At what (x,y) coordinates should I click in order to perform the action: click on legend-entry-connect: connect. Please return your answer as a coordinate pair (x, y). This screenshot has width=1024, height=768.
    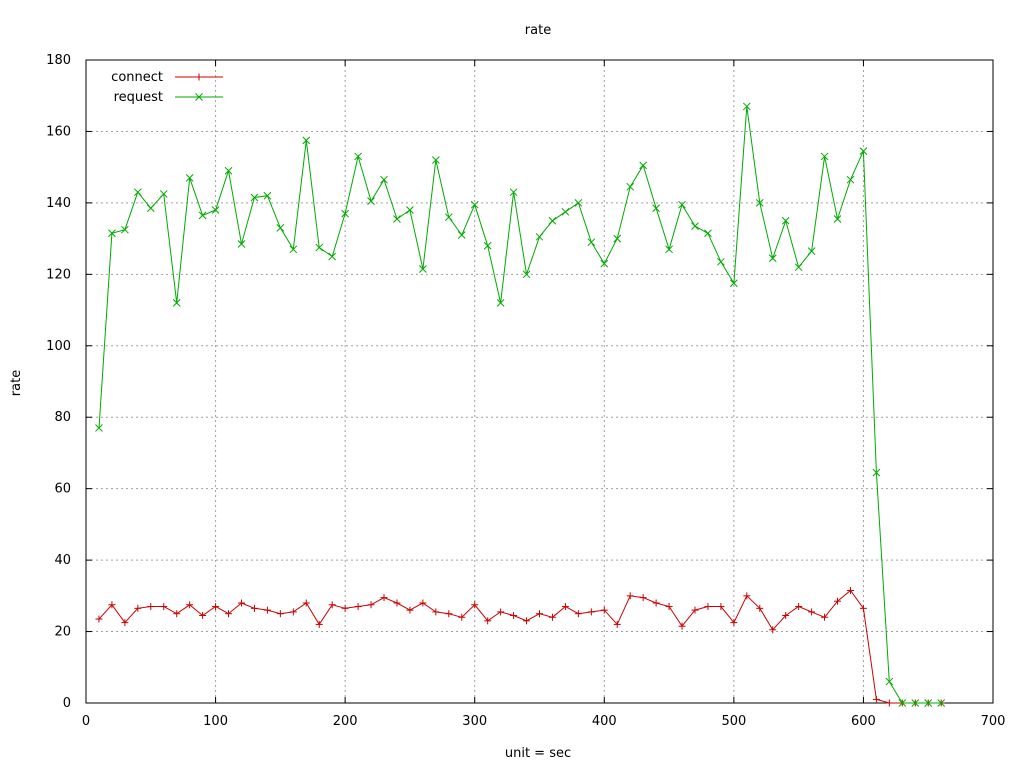
    Looking at the image, I should click on (167, 77).